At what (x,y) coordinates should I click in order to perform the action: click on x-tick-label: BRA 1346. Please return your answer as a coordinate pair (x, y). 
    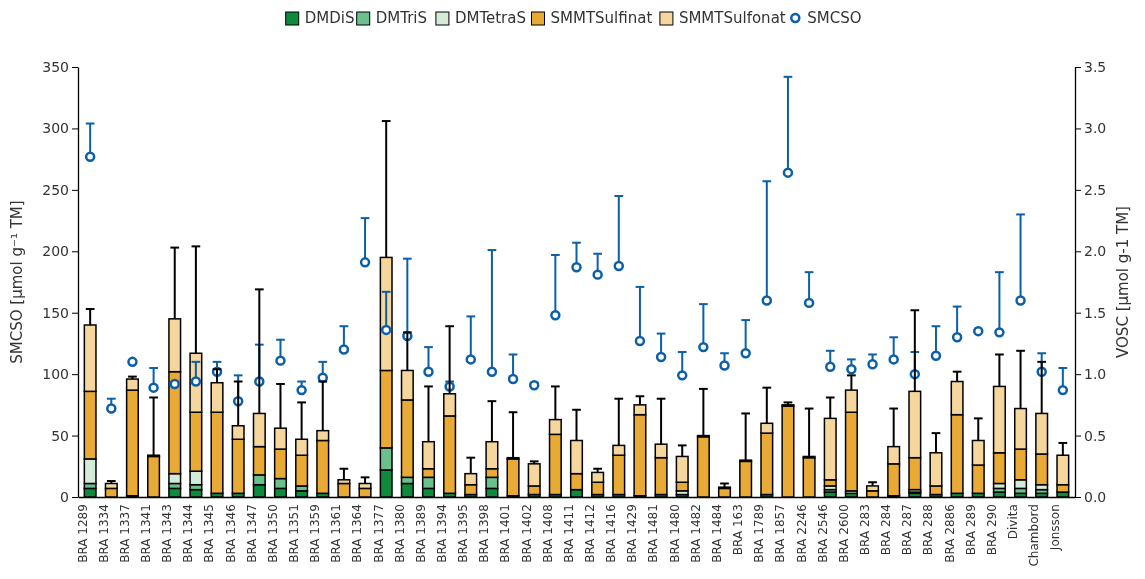
    Looking at the image, I should click on (230, 533).